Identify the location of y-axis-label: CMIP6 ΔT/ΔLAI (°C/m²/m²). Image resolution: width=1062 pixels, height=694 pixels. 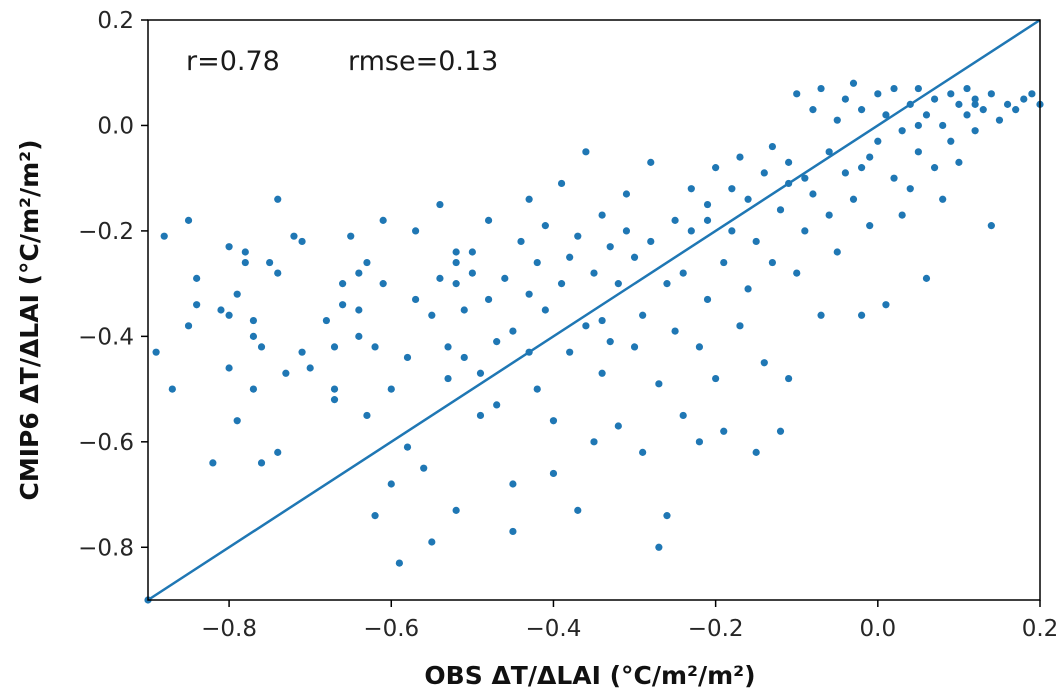
(29, 319).